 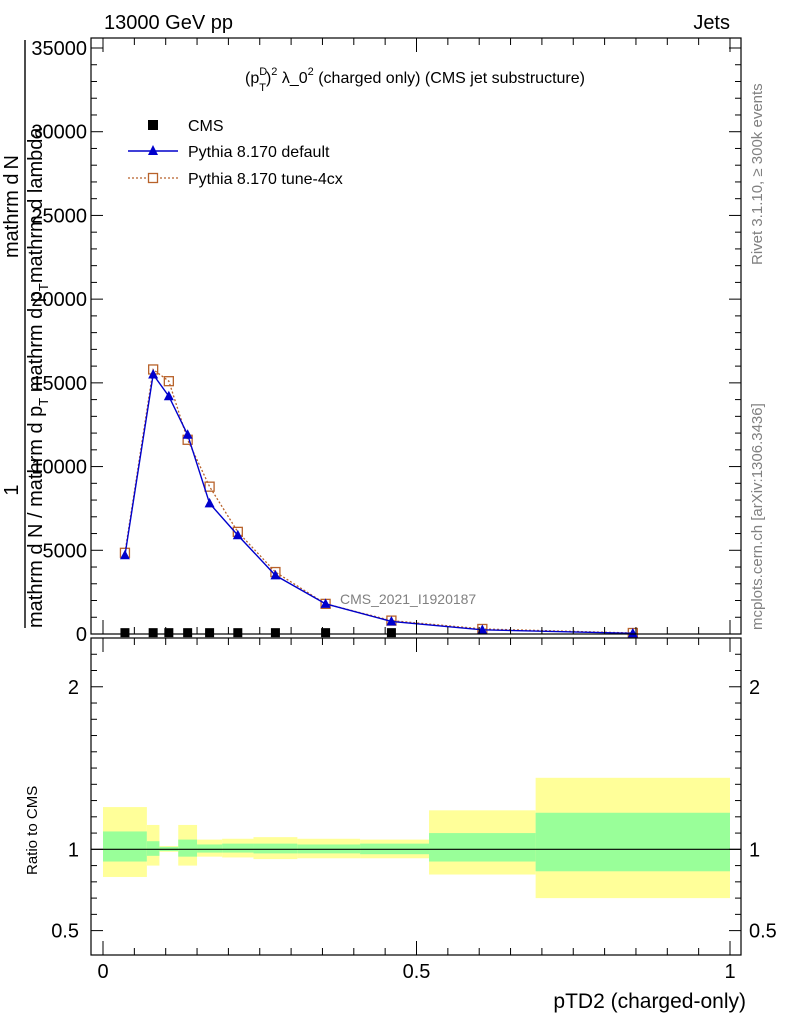 What do you see at coordinates (153, 125) in the screenshot?
I see `legend-marker-cms` at bounding box center [153, 125].